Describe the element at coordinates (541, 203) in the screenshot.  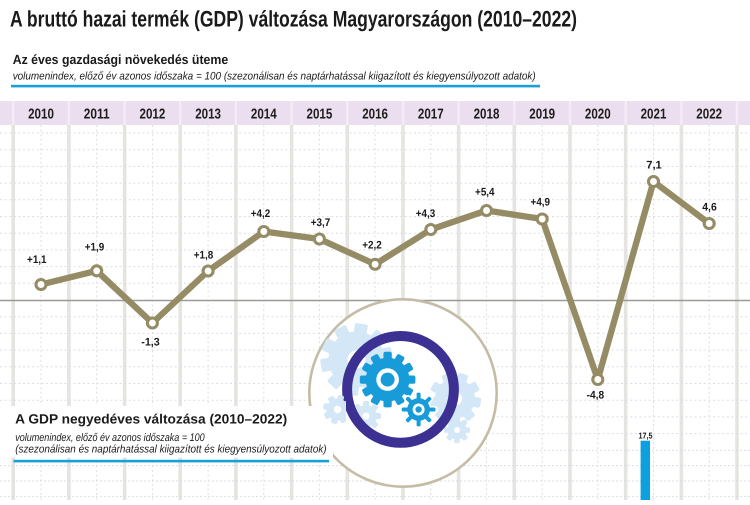
I see `svg-text: +4,9` at that location.